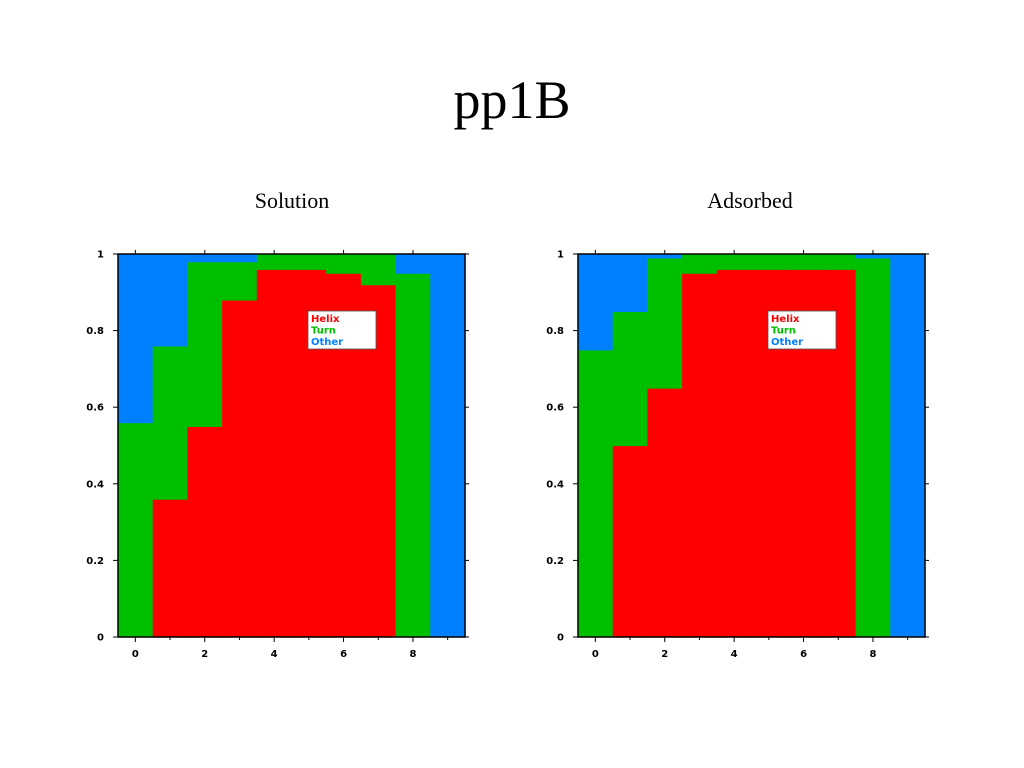  What do you see at coordinates (292, 200) in the screenshot?
I see `chart-title-solution: Solution` at bounding box center [292, 200].